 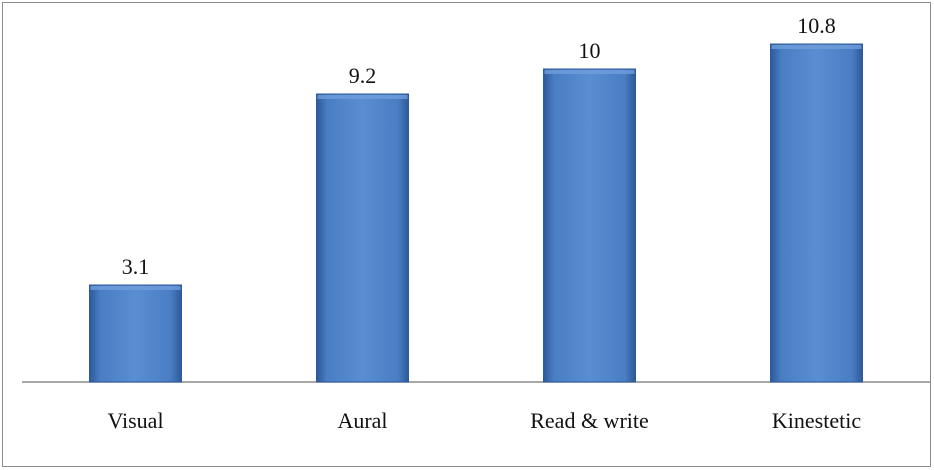 I want to click on bar-bevel-read-write, so click(x=589, y=72).